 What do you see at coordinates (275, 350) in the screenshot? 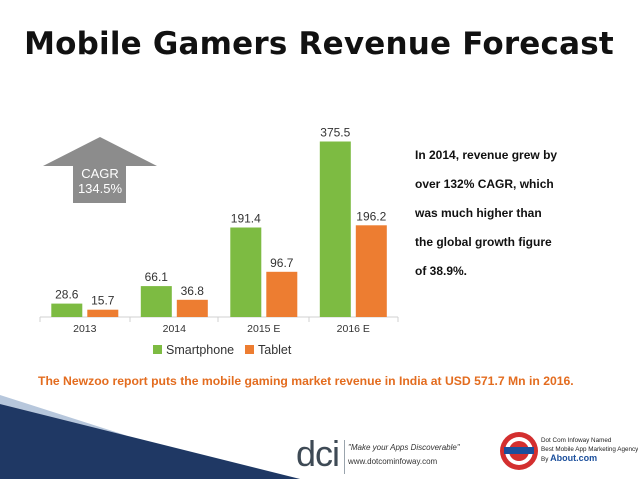
I see `legend-label-tablet: Tablet` at bounding box center [275, 350].